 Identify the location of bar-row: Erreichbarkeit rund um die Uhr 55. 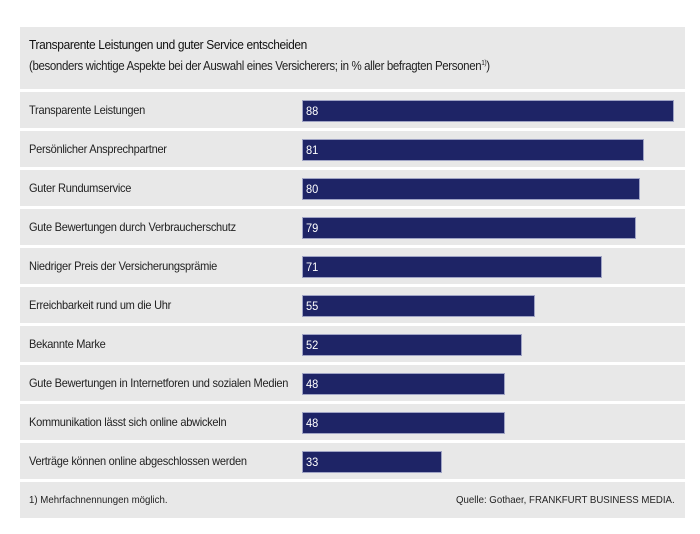
(352, 305).